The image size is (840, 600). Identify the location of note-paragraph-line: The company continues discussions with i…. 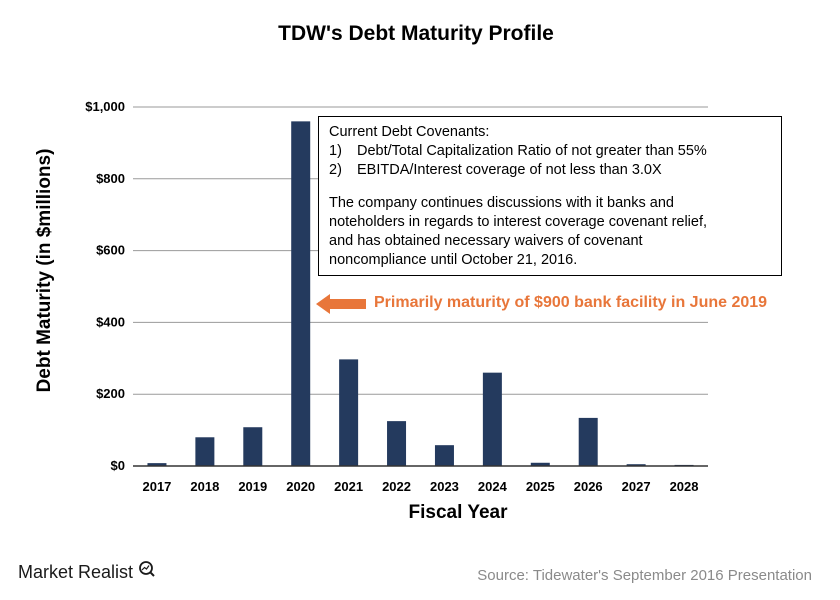
(501, 203).